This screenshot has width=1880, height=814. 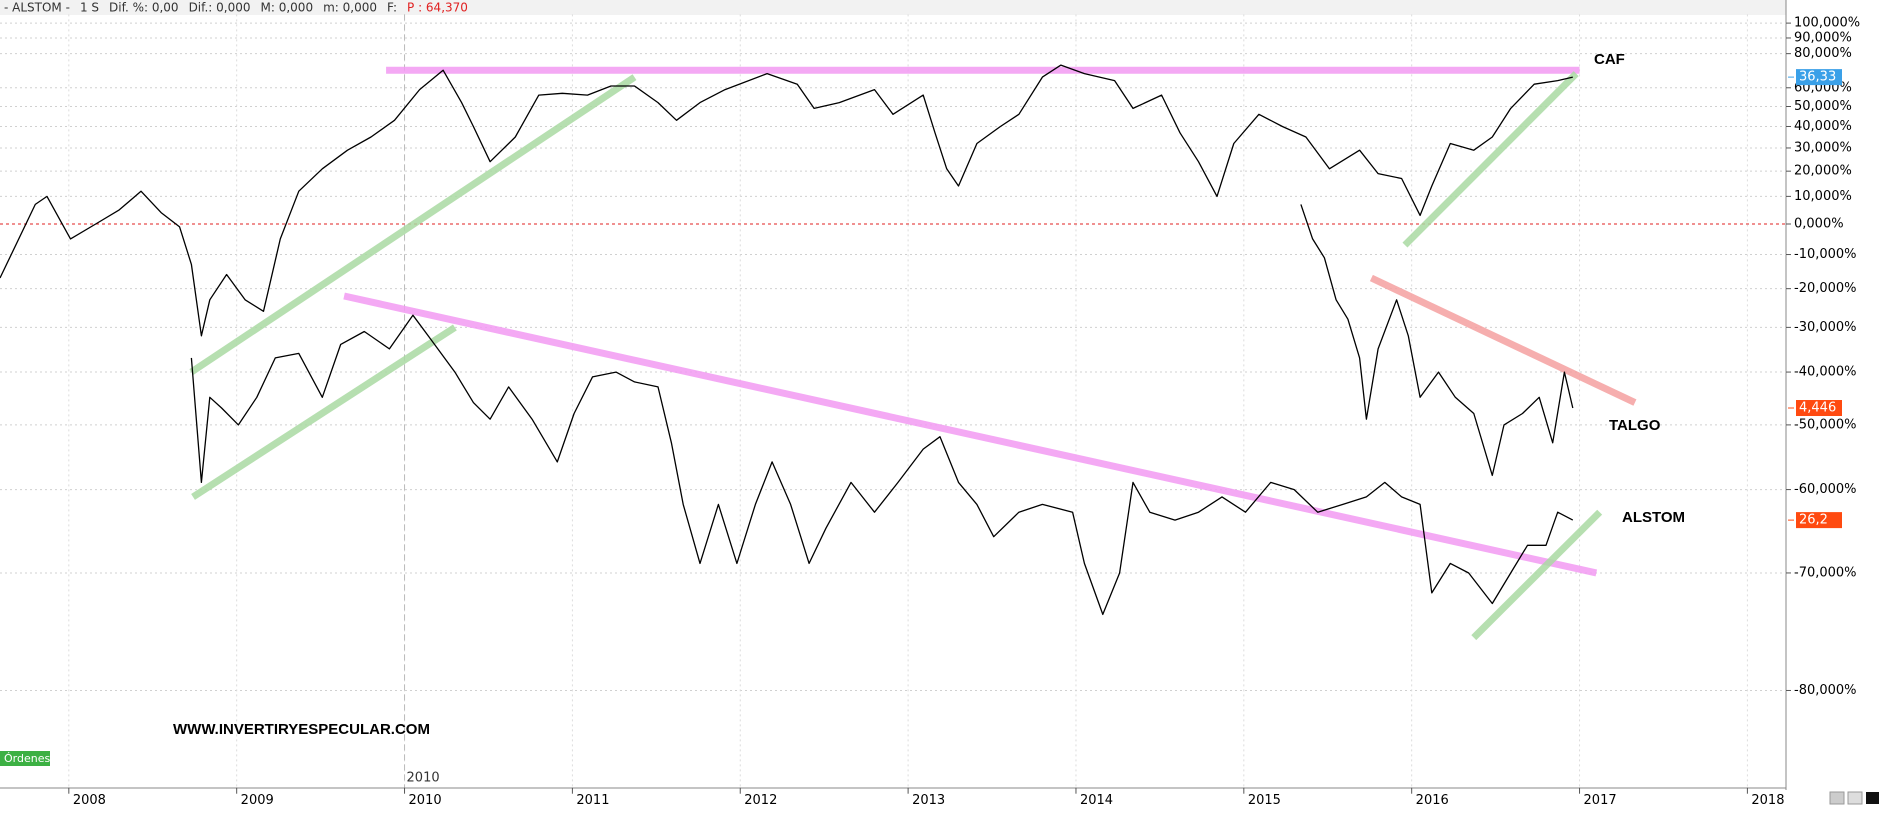 What do you see at coordinates (1823, 53) in the screenshot?
I see `y-tick-label: 80,000%` at bounding box center [1823, 53].